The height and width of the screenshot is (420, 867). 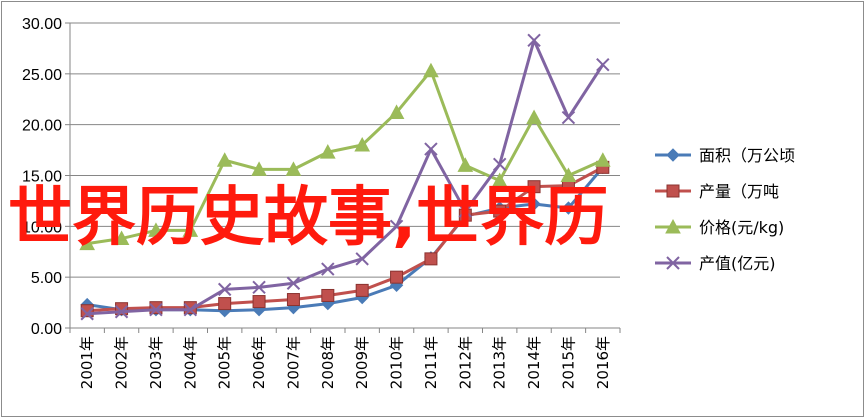 I want to click on overlay-watermark-text: 世界历史故事,世界历, so click(x=308, y=218).